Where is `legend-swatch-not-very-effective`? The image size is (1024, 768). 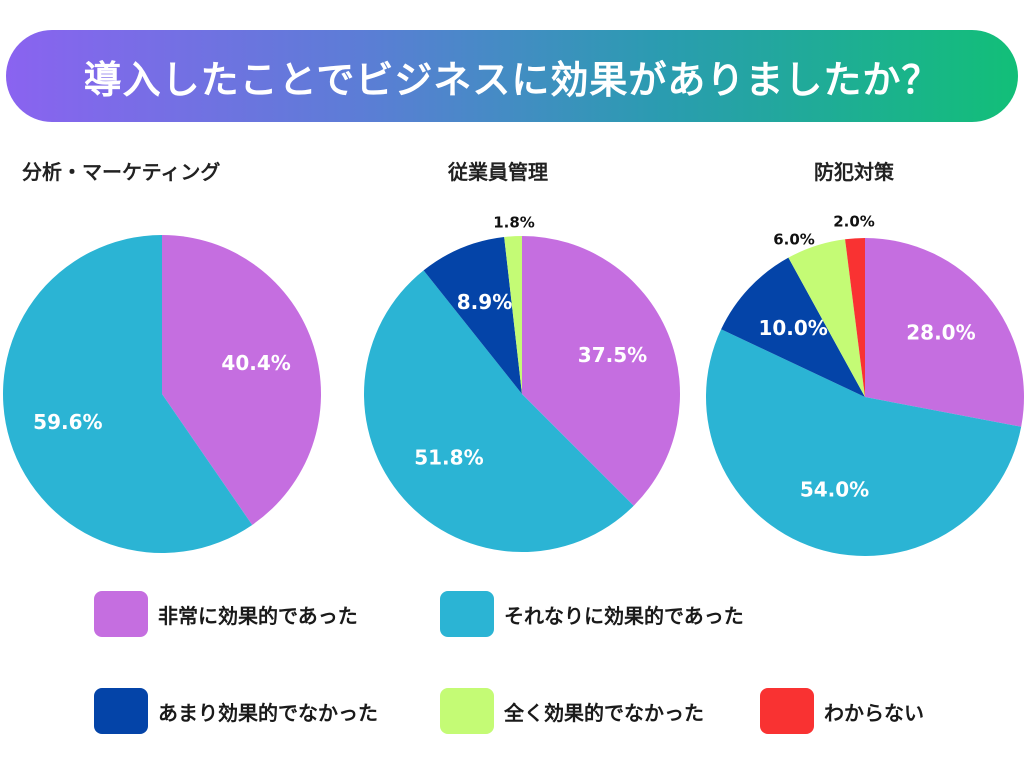 legend-swatch-not-very-effective is located at coordinates (121, 711).